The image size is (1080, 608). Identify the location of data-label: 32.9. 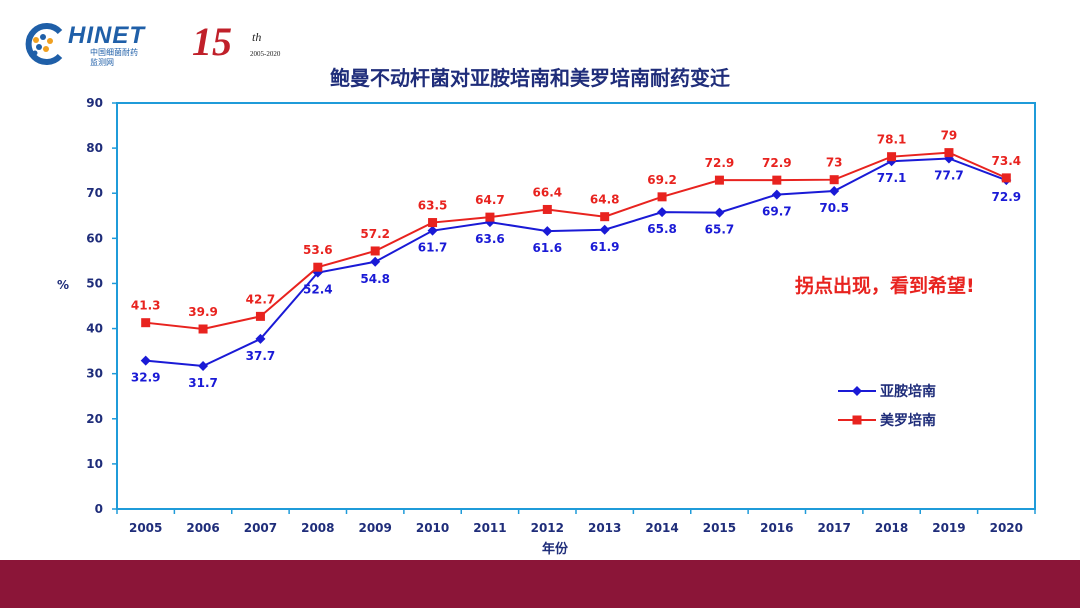
(146, 378).